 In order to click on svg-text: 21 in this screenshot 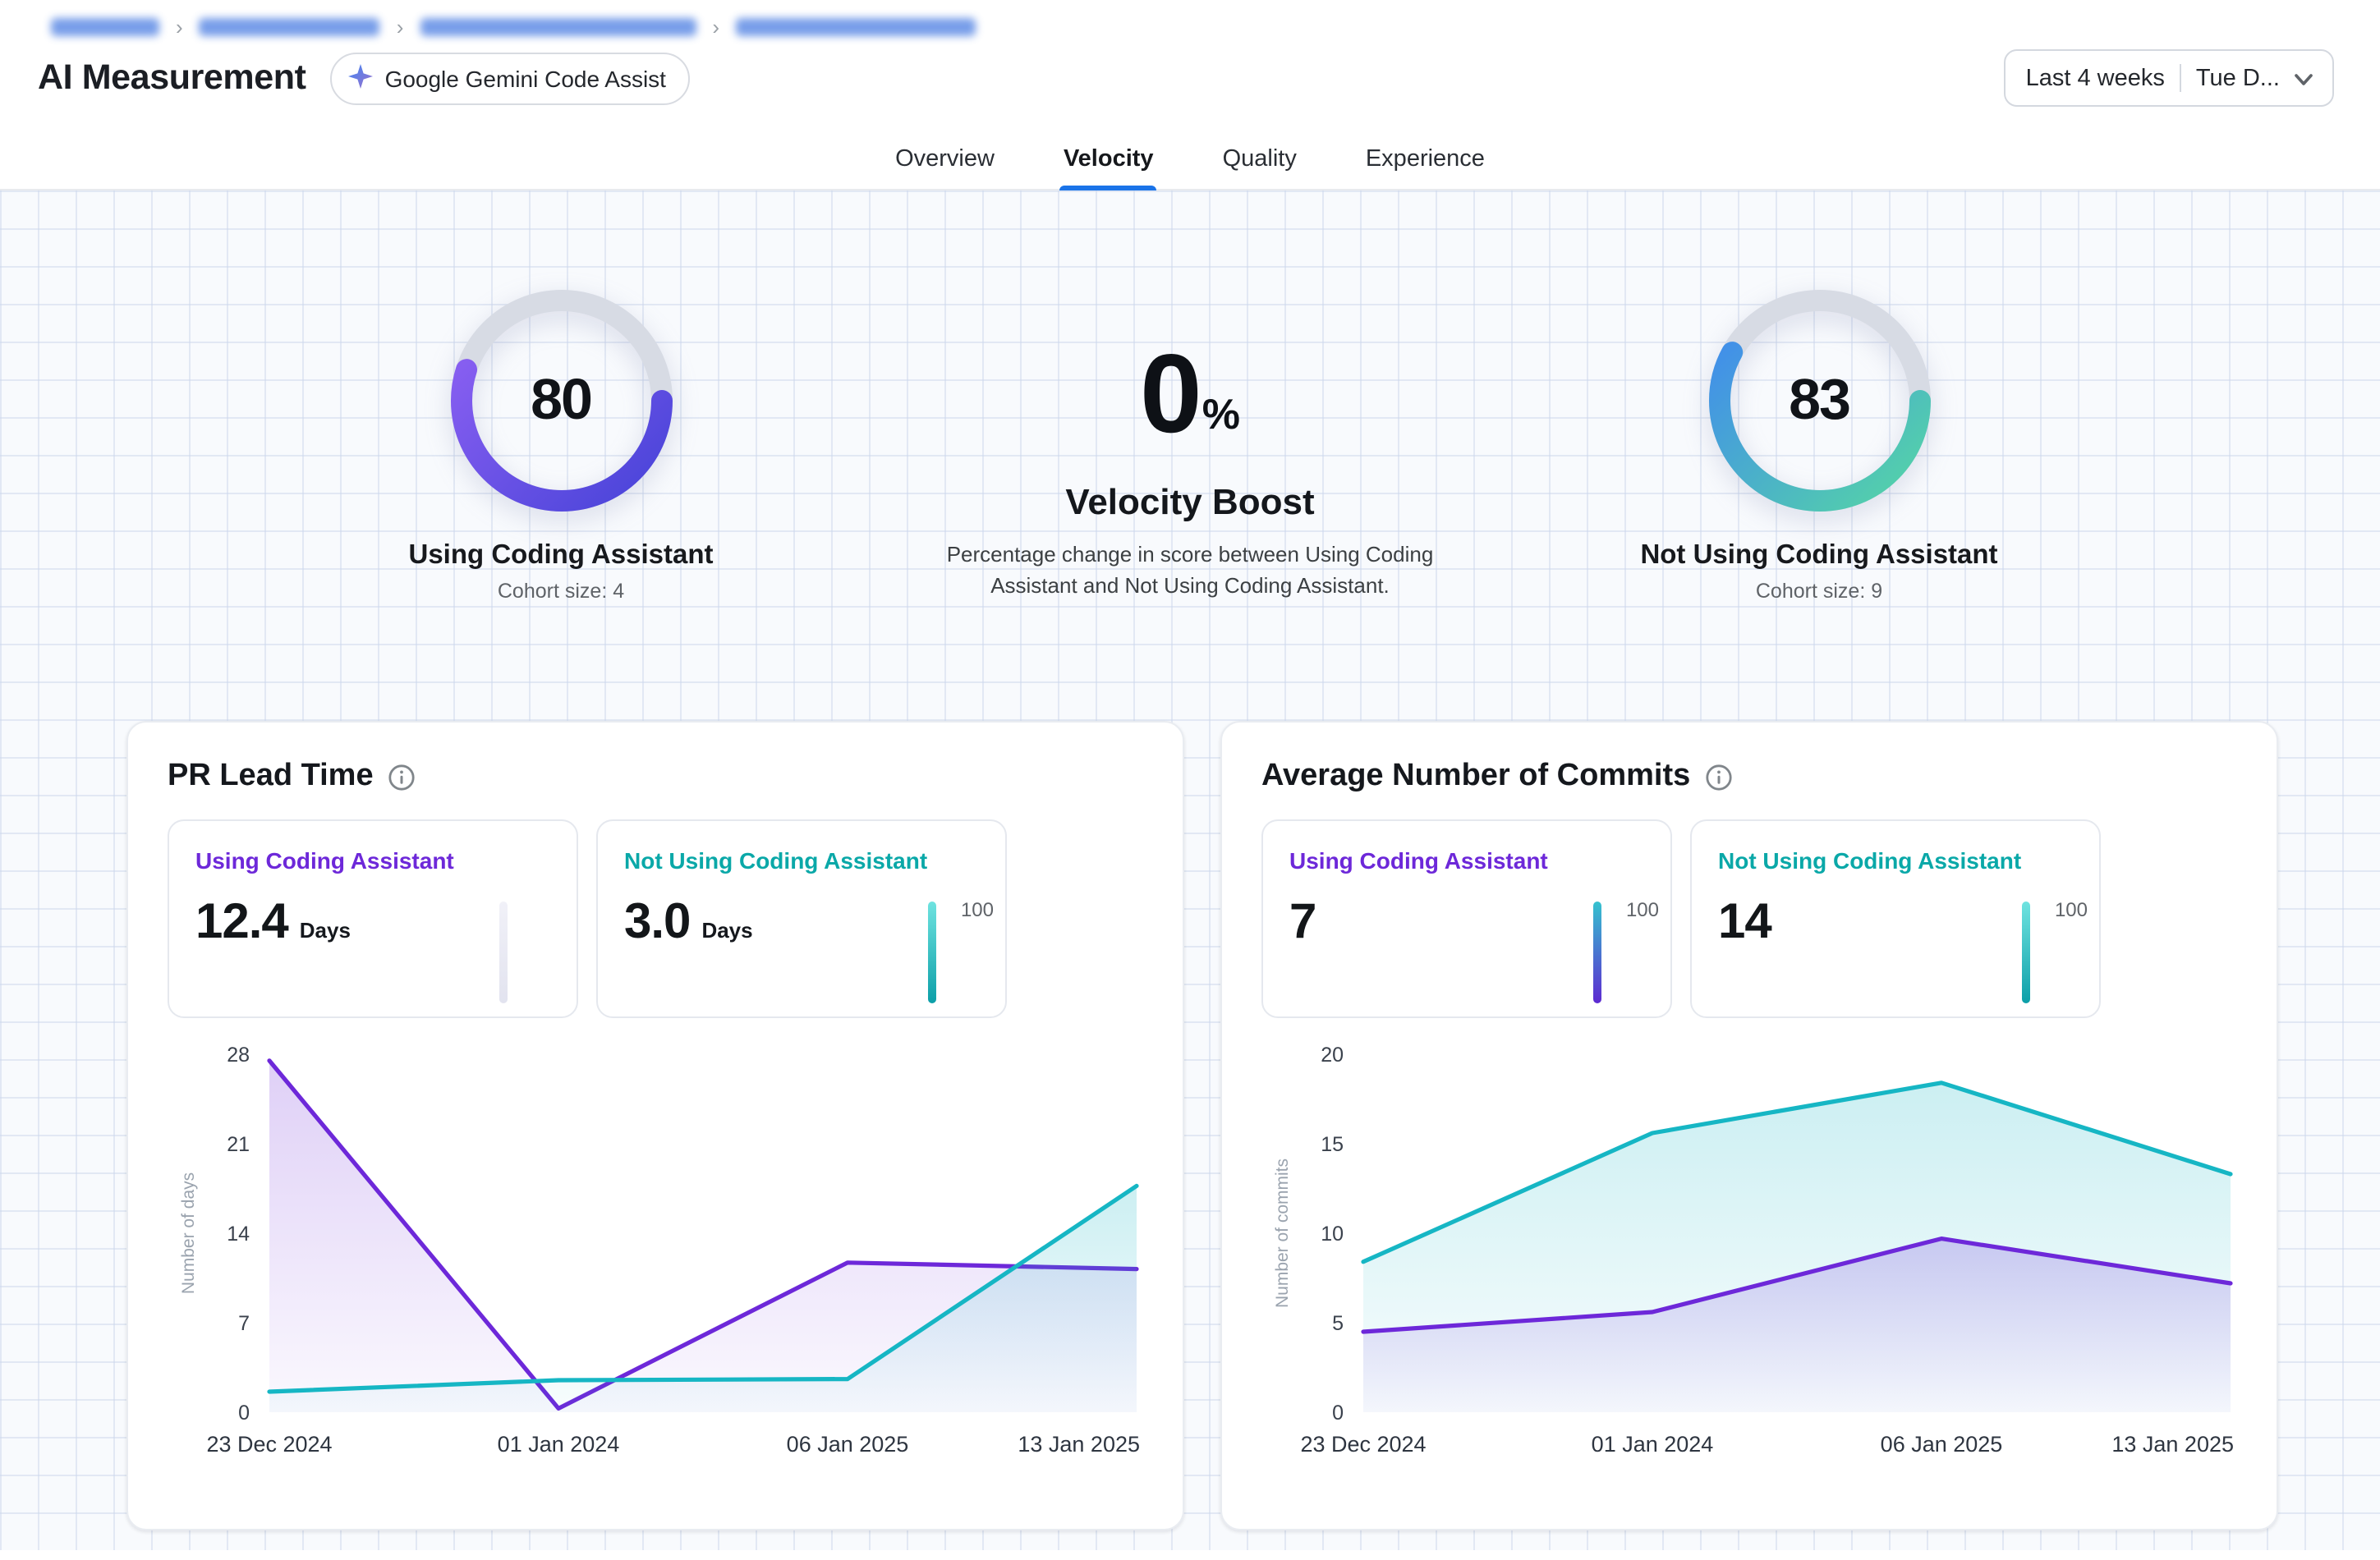, I will do `click(238, 1144)`.